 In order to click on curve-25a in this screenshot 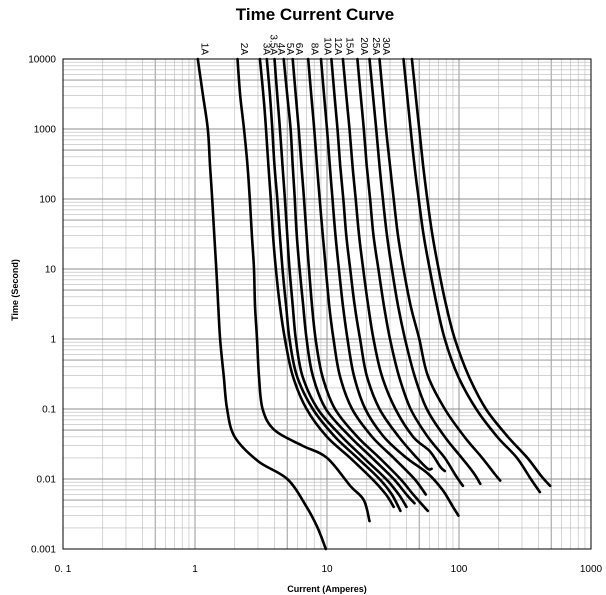, I will do `click(425, 271)`.